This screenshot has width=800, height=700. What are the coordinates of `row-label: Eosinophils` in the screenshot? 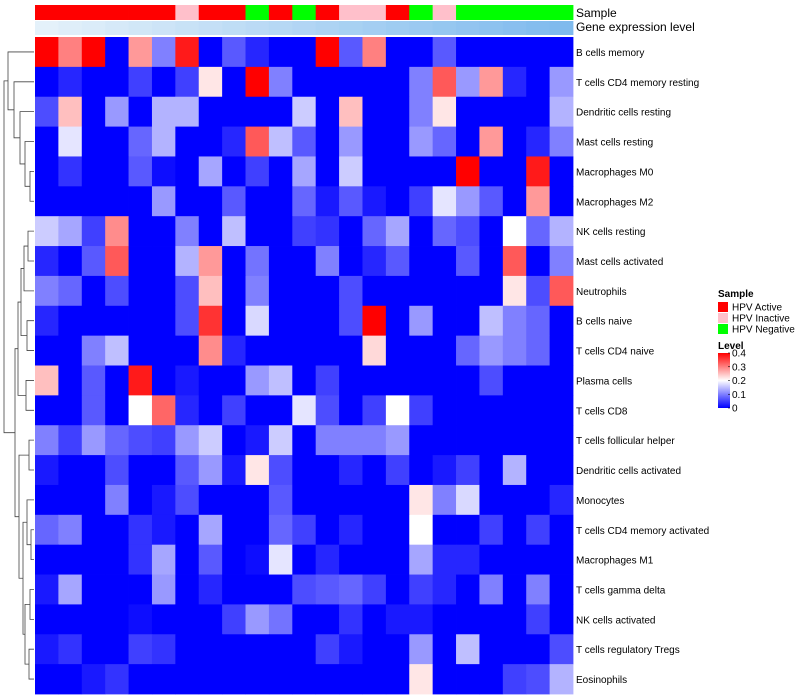 It's located at (601, 680).